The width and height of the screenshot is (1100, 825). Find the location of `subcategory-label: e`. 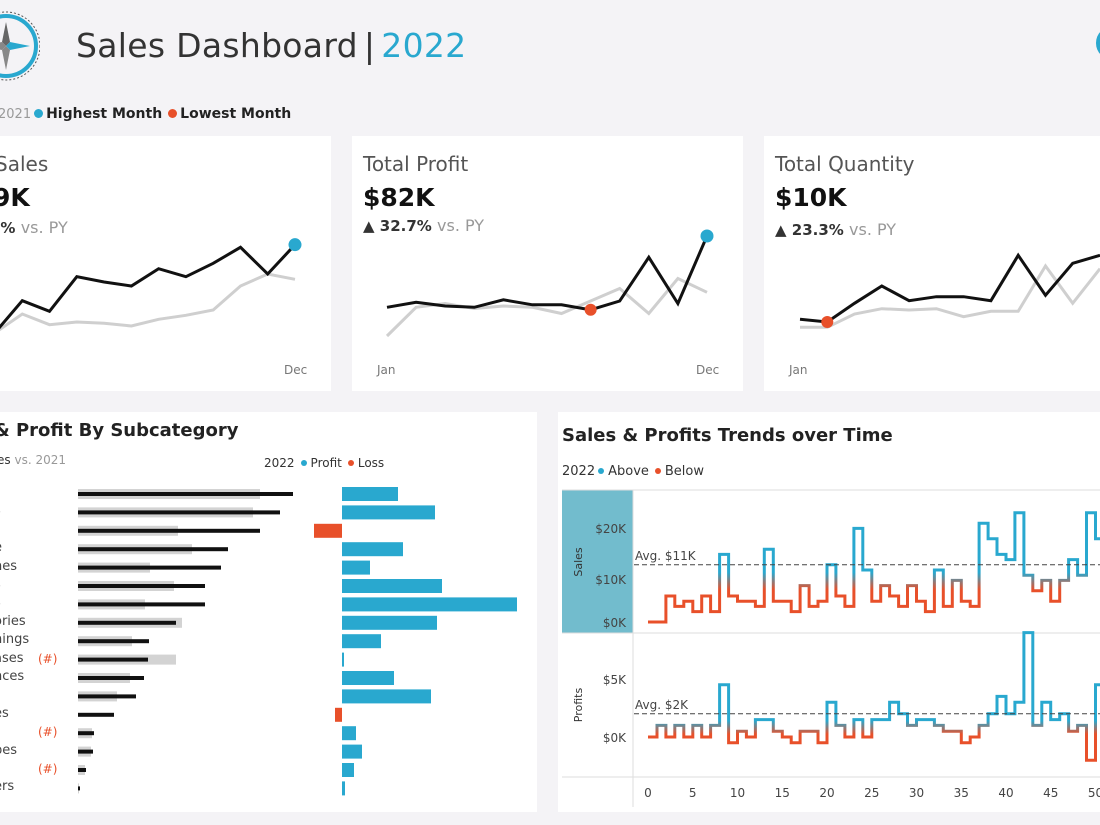

subcategory-label: e is located at coordinates (1, 547).